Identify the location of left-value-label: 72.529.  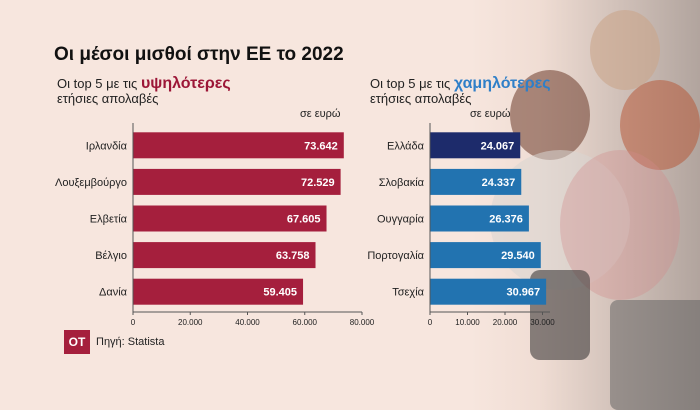
(318, 183).